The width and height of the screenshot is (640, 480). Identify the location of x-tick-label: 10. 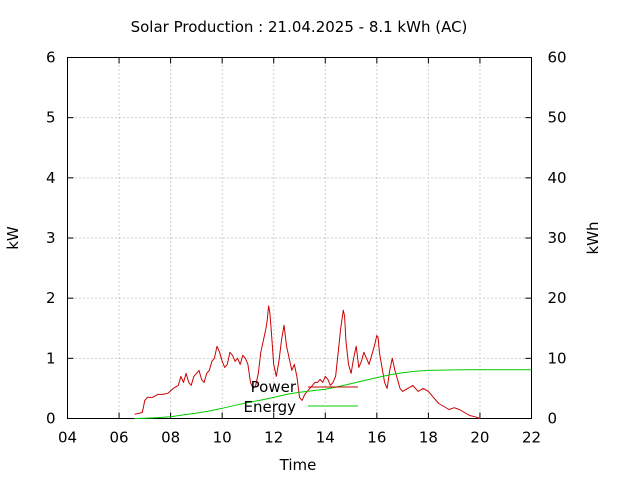
(222, 438).